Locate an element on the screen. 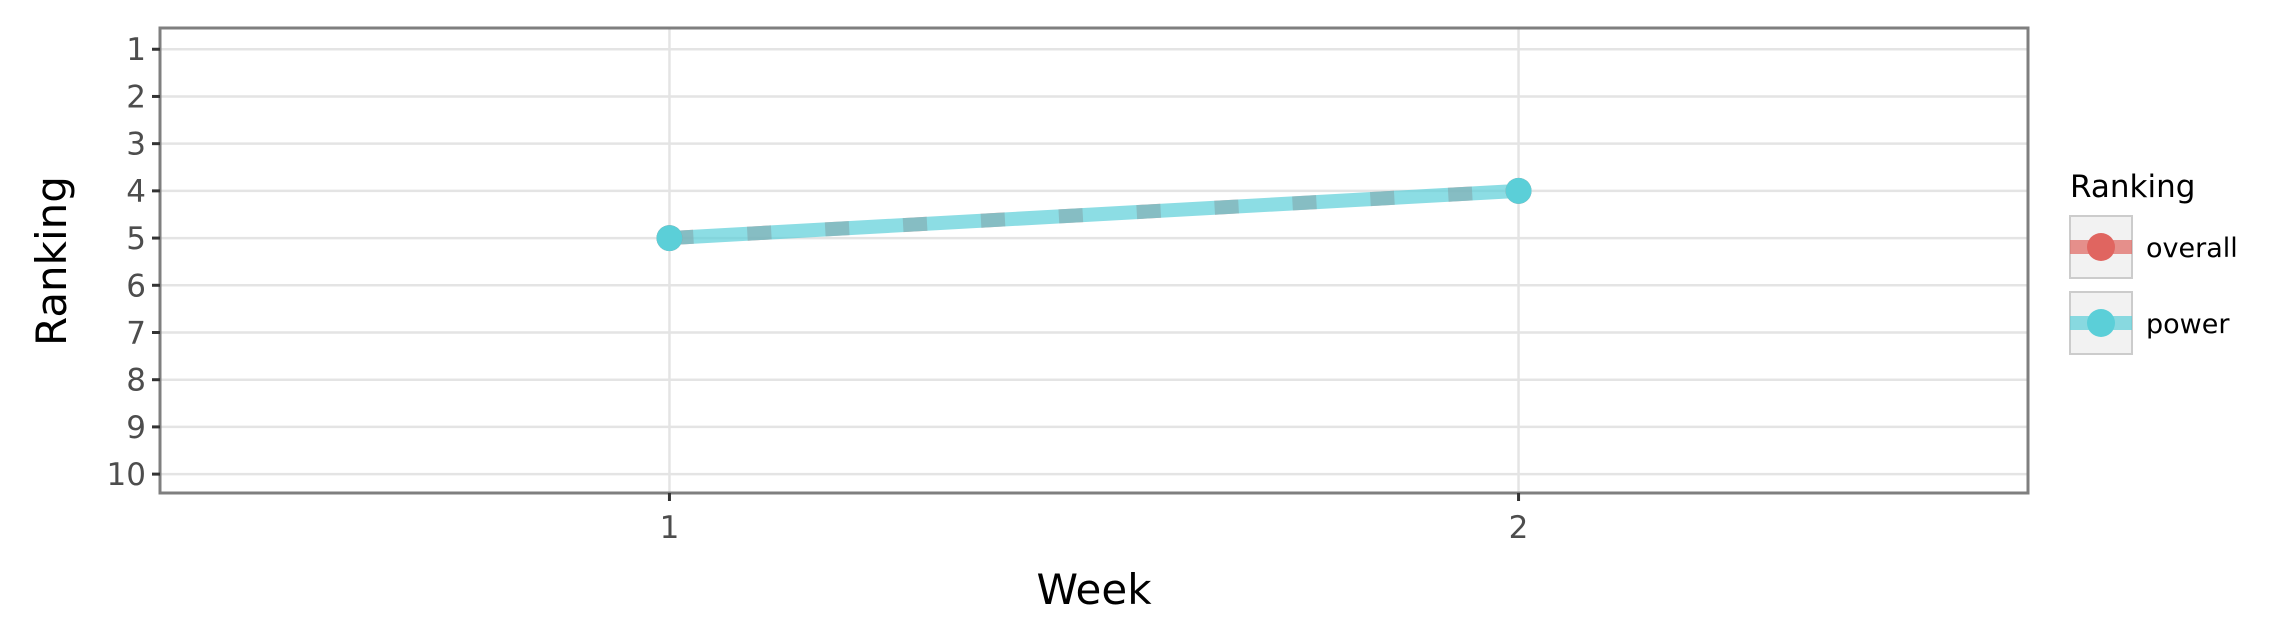 The width and height of the screenshot is (2276, 641). legend: Ranking overall power is located at coordinates (2153, 262).